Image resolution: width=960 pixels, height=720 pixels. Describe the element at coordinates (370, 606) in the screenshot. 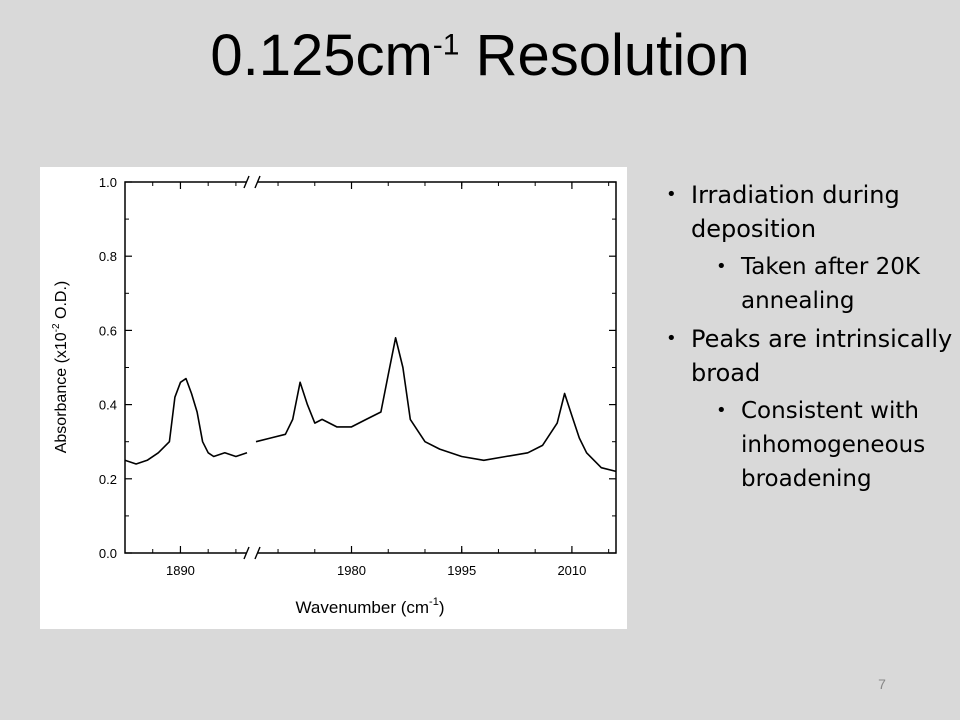

I see `x-axis-label: Wavenumber (cm-1)` at that location.